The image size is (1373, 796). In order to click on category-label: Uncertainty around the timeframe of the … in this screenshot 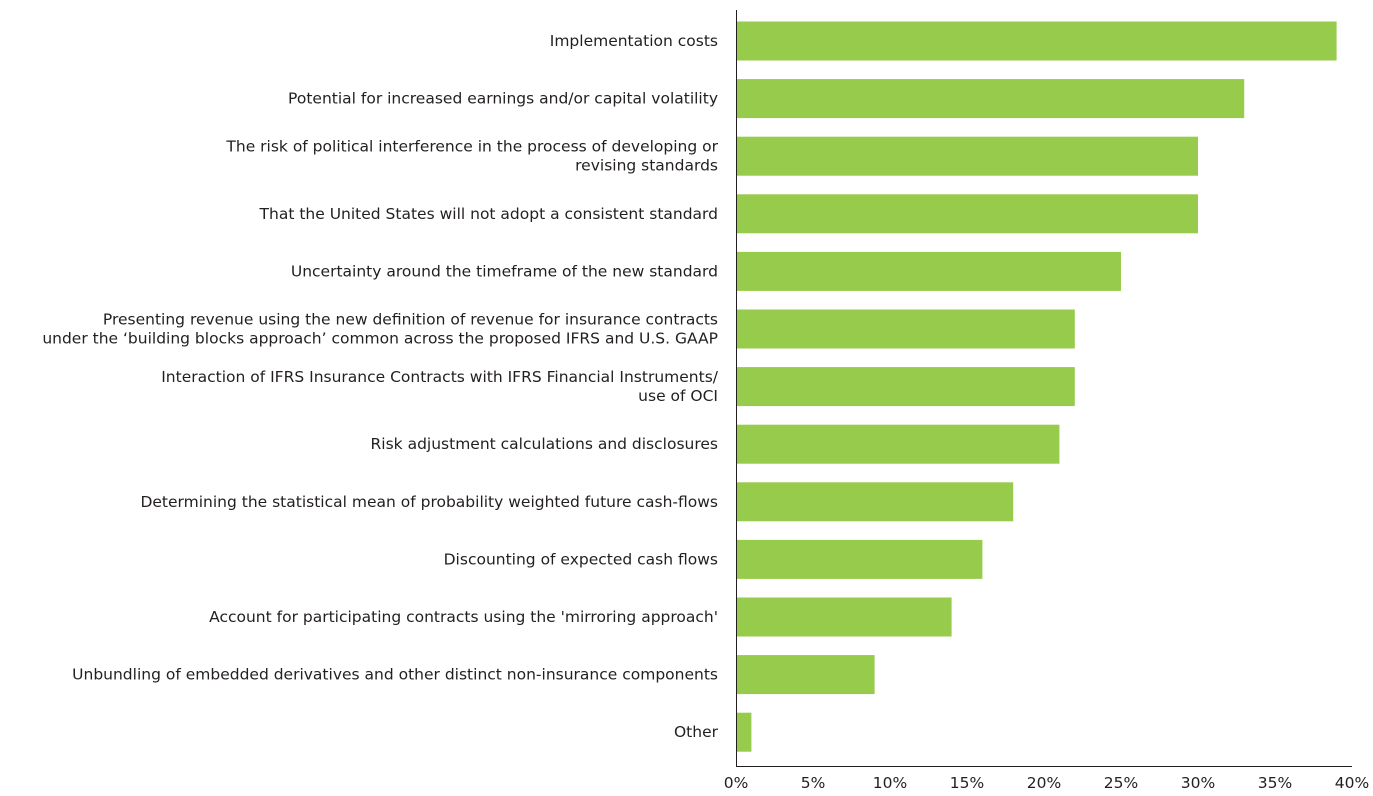, I will do `click(504, 271)`.